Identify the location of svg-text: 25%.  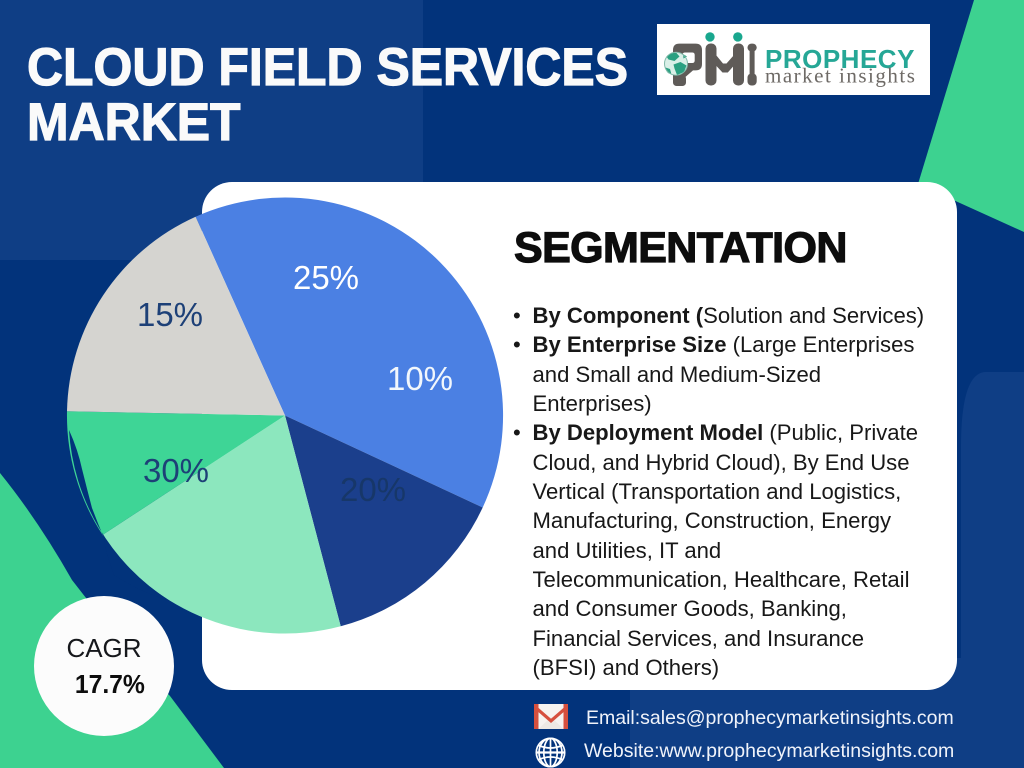
(326, 277).